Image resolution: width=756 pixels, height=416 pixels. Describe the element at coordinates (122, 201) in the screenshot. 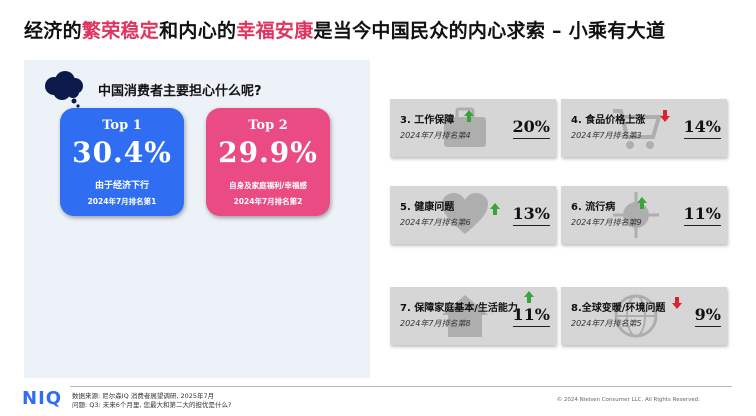

I see `top-1-rank-sub: 2024年7月排名第1` at that location.